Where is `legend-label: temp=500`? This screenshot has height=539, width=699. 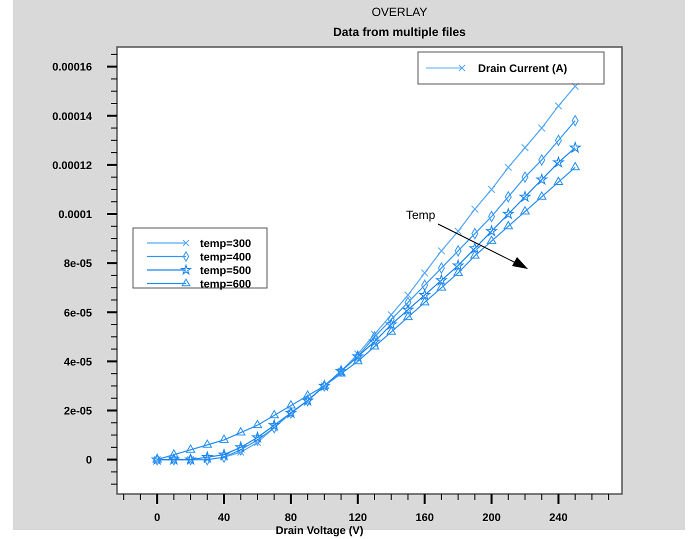 legend-label: temp=500 is located at coordinates (226, 271).